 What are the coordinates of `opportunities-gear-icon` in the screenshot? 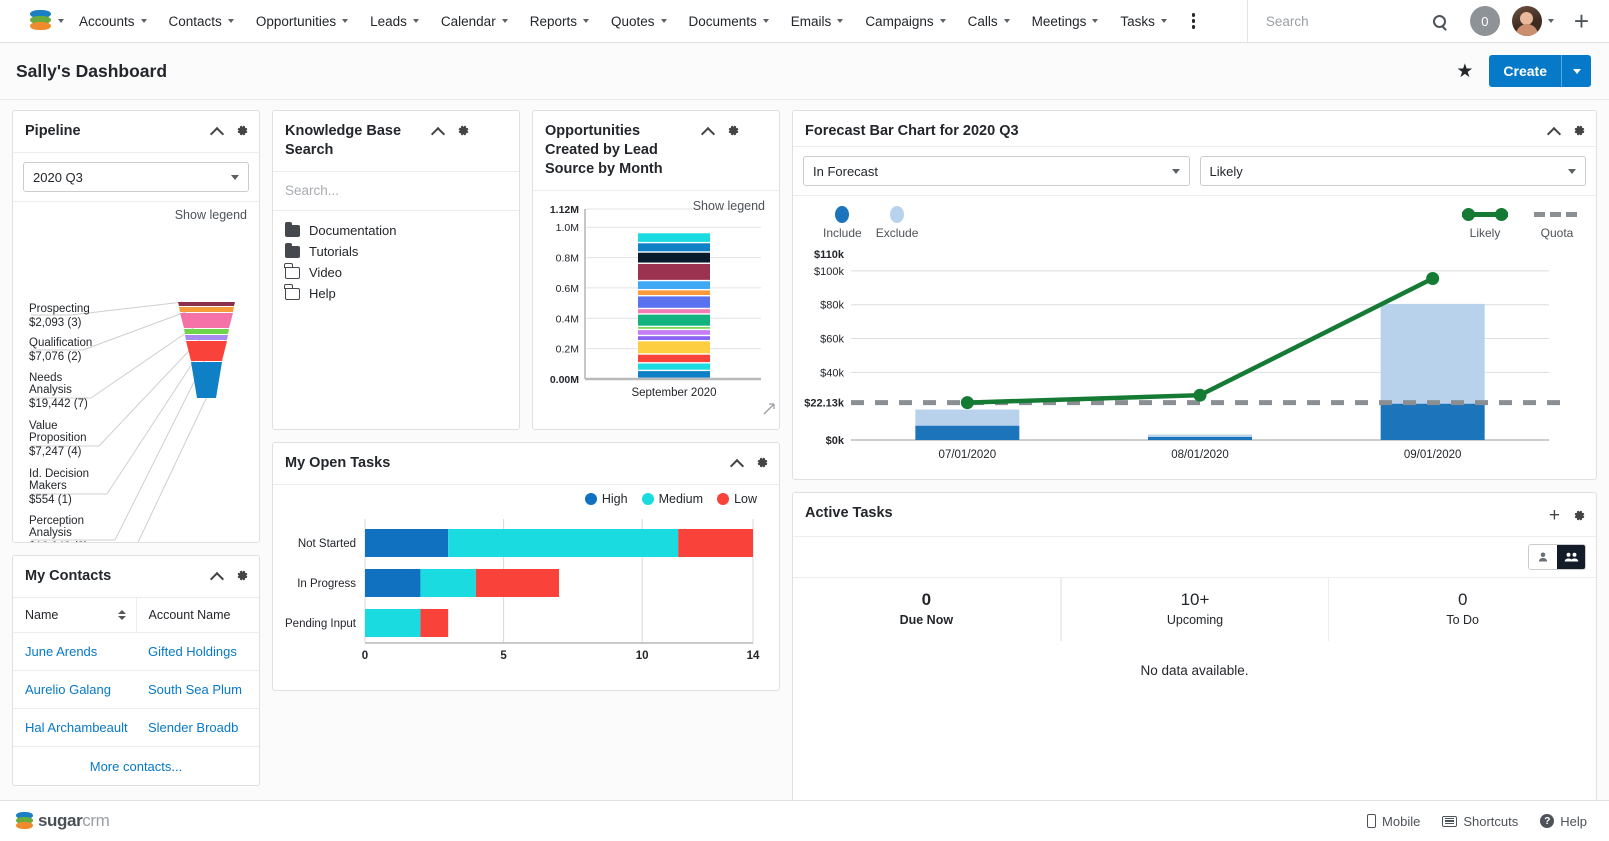 It's located at (733, 130).